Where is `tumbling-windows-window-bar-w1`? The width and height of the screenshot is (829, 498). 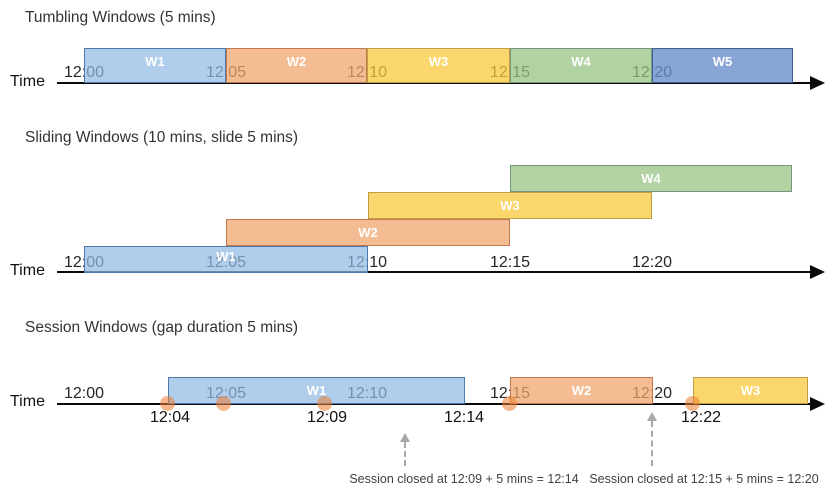 tumbling-windows-window-bar-w1 is located at coordinates (155, 65).